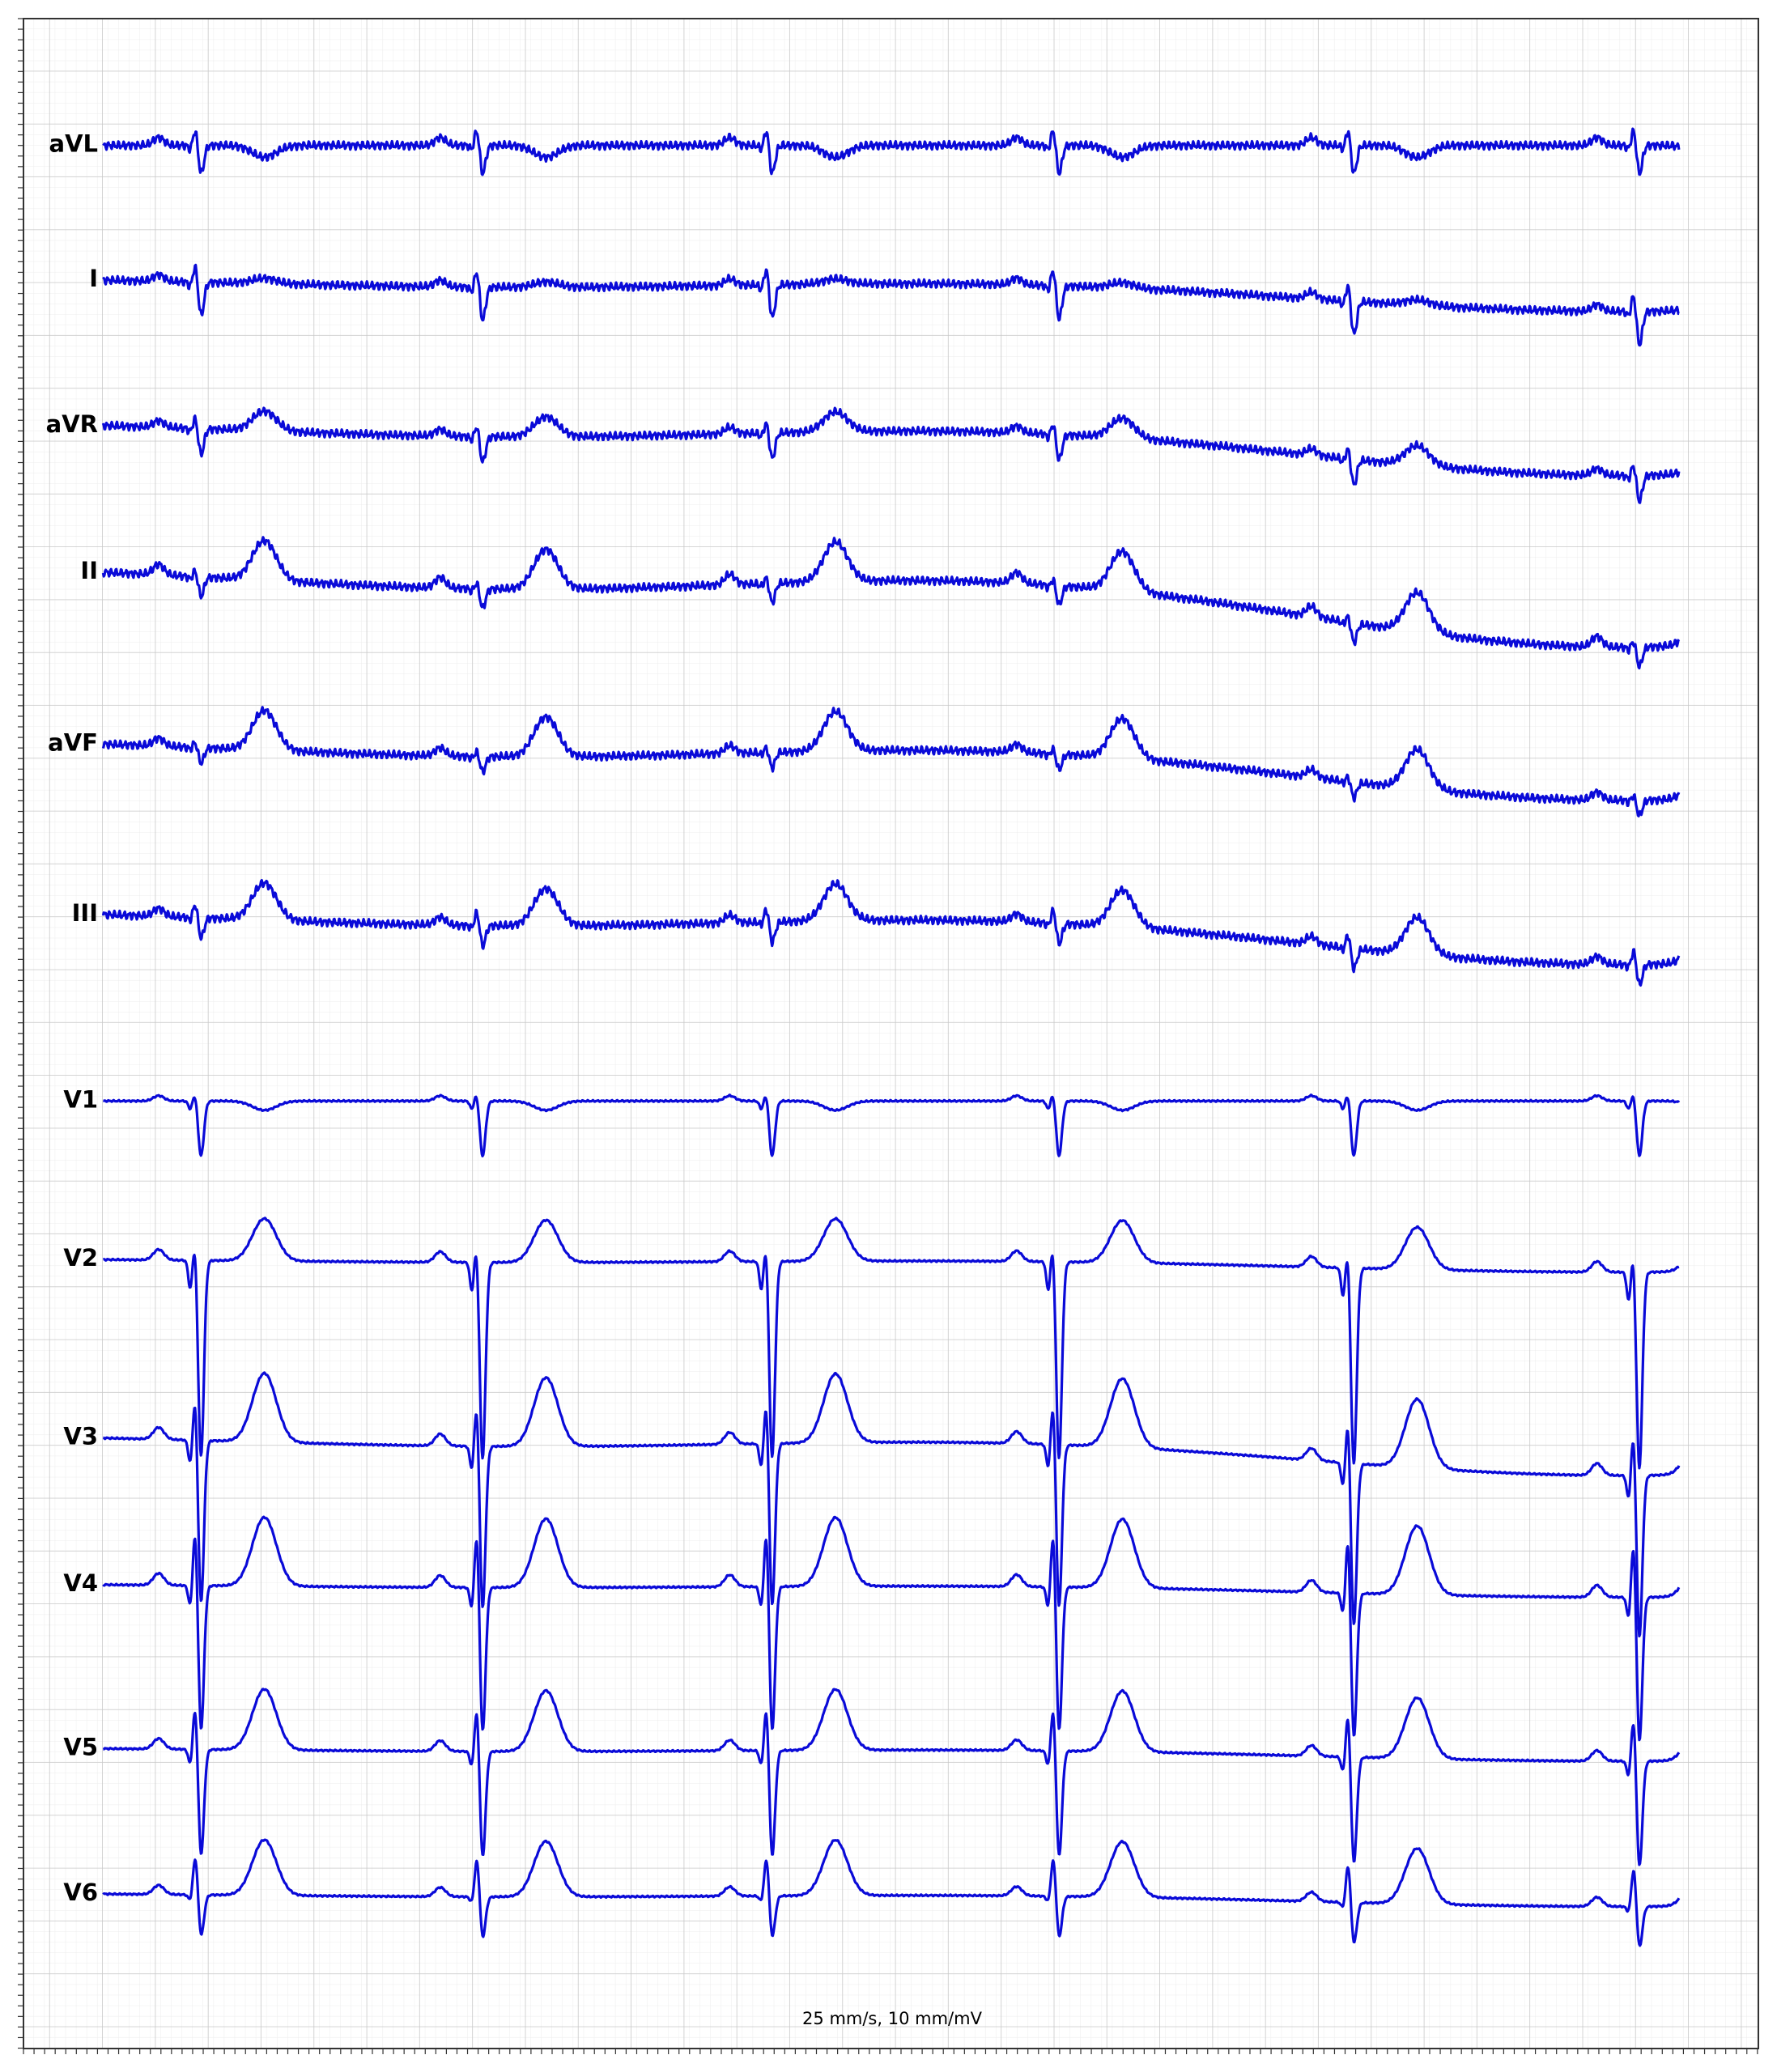  Describe the element at coordinates (85, 913) in the screenshot. I see `lead-label: III` at that location.